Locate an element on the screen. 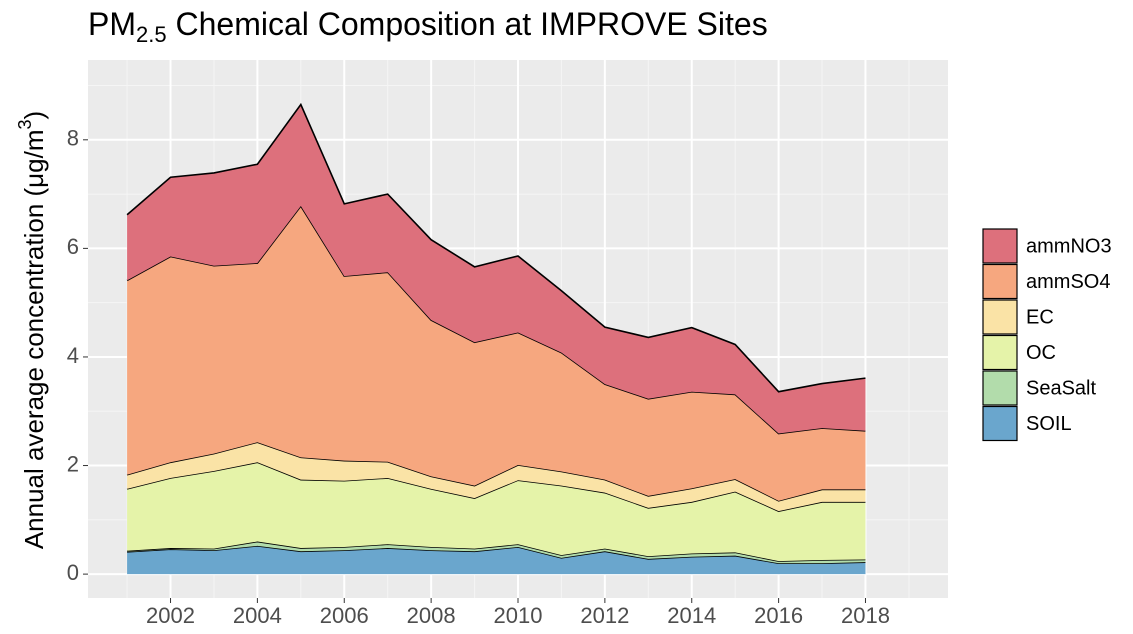 This screenshot has width=1133, height=634. legend-label: ammSO4 is located at coordinates (1068, 282).